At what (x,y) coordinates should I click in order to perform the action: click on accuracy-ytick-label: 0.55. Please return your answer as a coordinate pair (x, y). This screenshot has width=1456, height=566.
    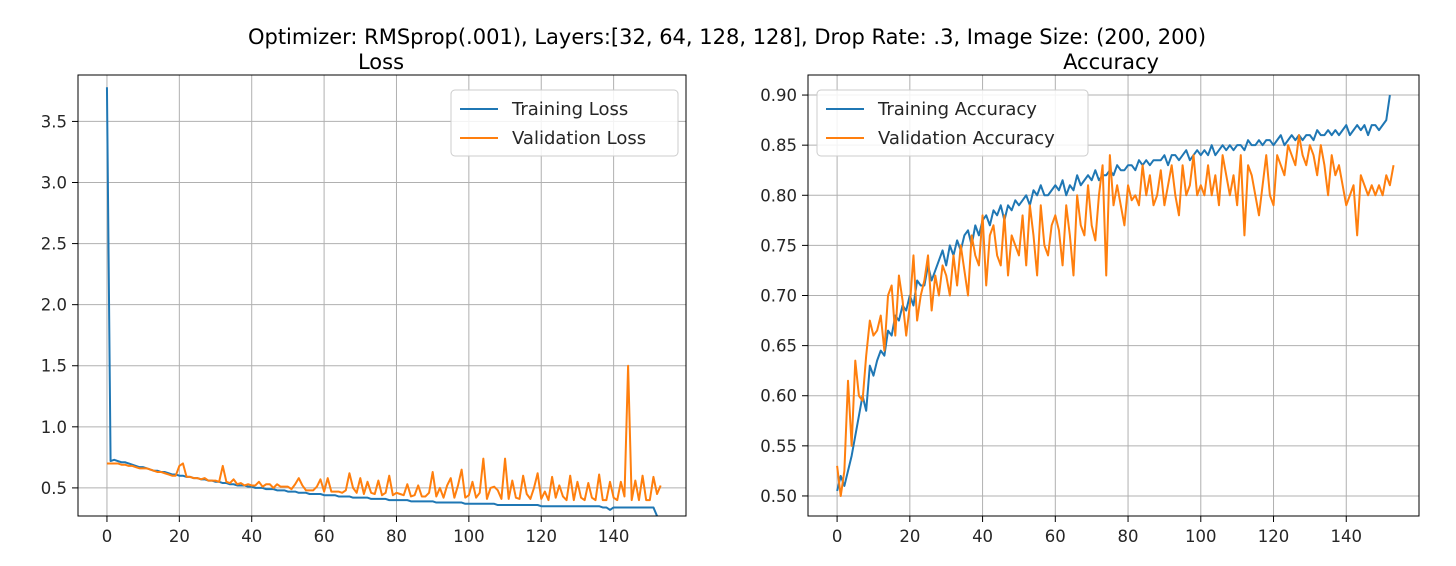
    Looking at the image, I should click on (778, 446).